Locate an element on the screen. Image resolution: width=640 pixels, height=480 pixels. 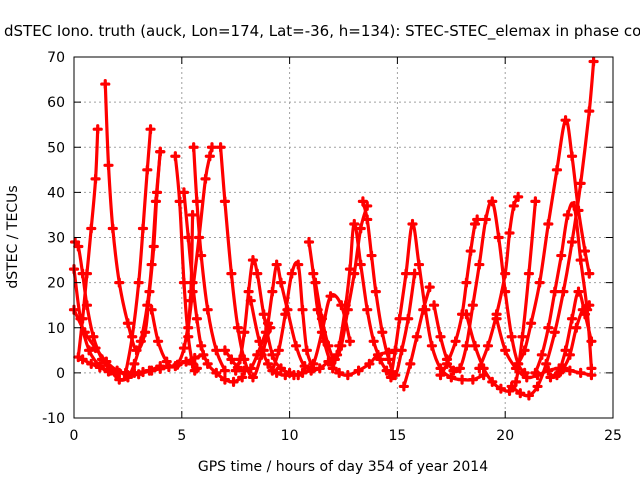
series-arc27 is located at coordinates (501, 296).